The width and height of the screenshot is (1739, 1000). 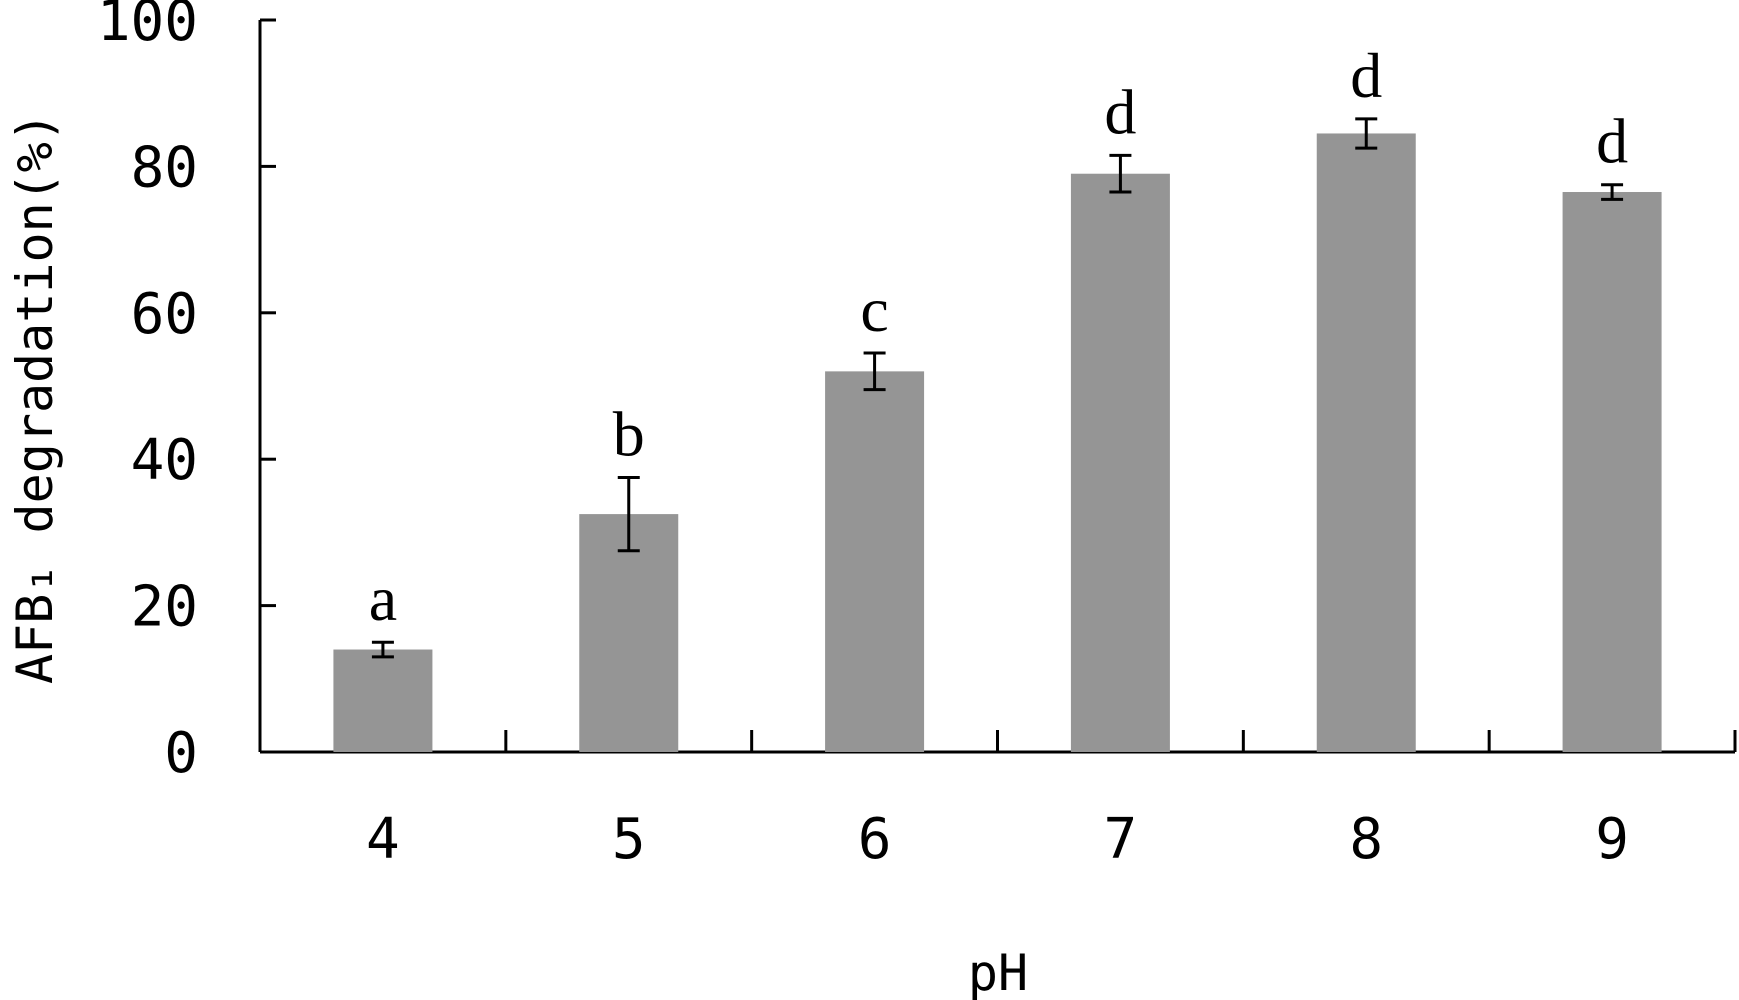 I want to click on x-tick-label: 7, so click(x=1121, y=839).